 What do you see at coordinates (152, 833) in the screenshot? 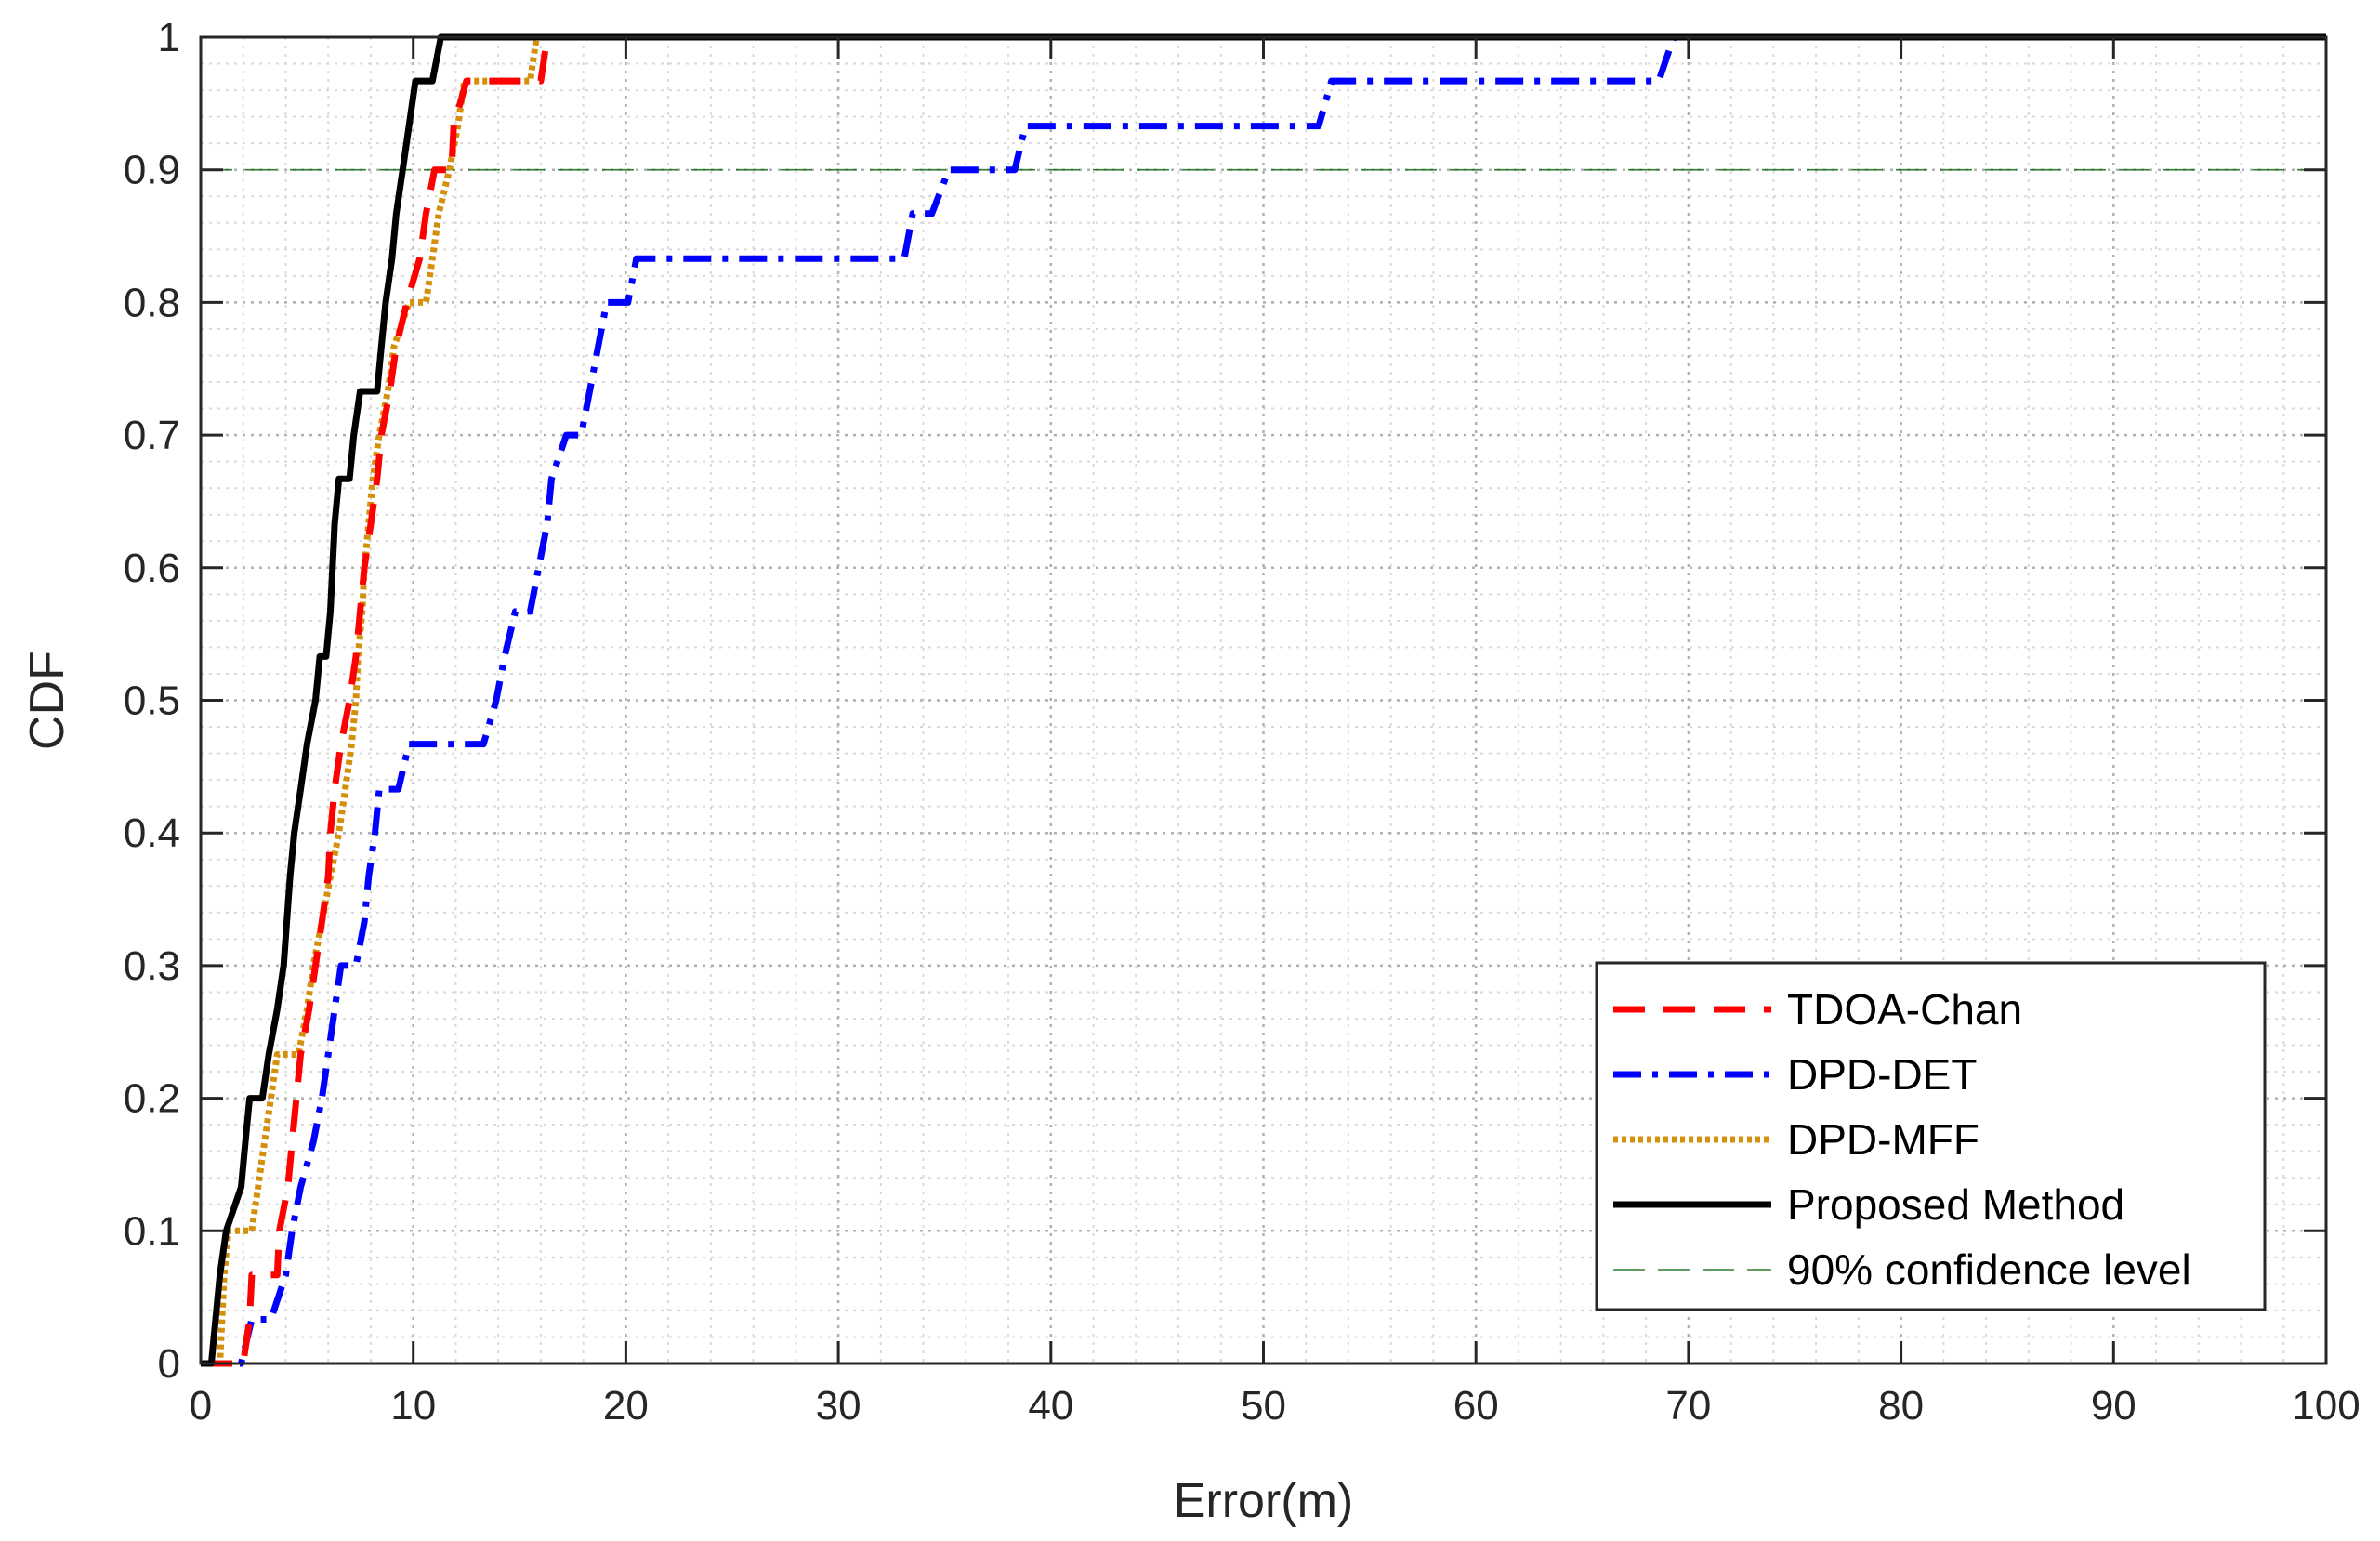
I see `y-tick-label: 0.4` at bounding box center [152, 833].